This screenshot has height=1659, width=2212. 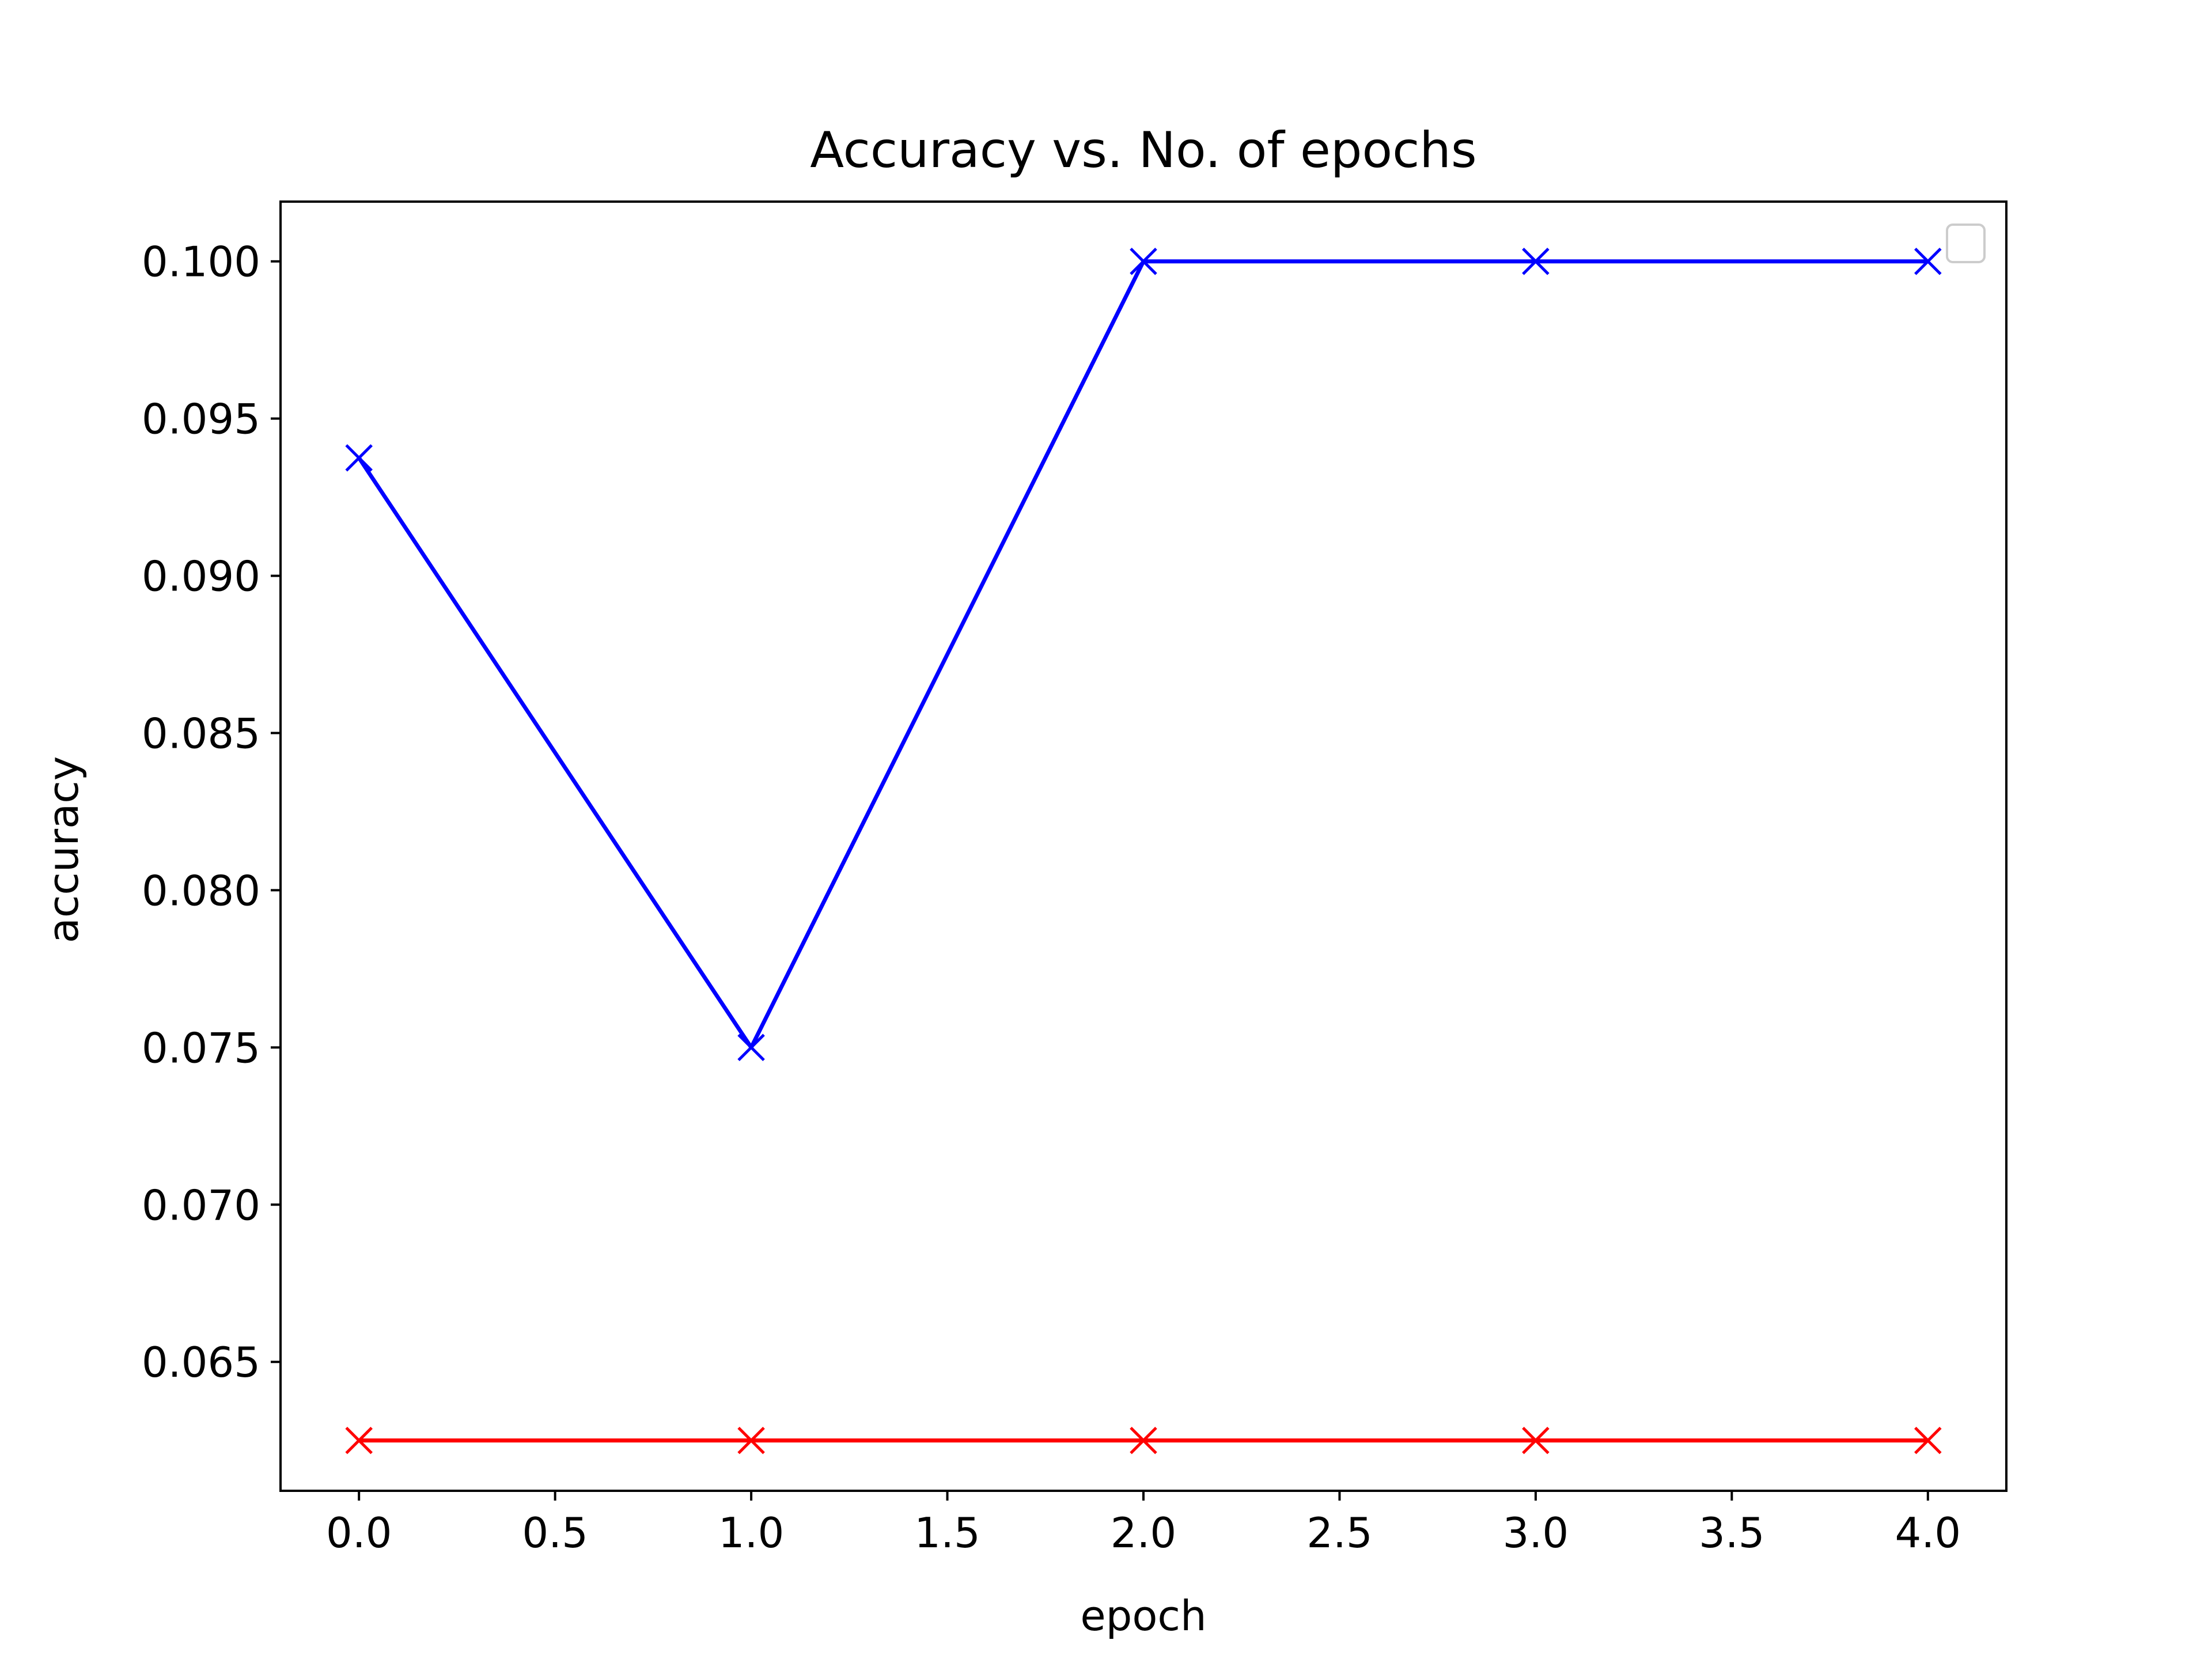 What do you see at coordinates (947, 1533) in the screenshot?
I see `x-tick-label: 1.5` at bounding box center [947, 1533].